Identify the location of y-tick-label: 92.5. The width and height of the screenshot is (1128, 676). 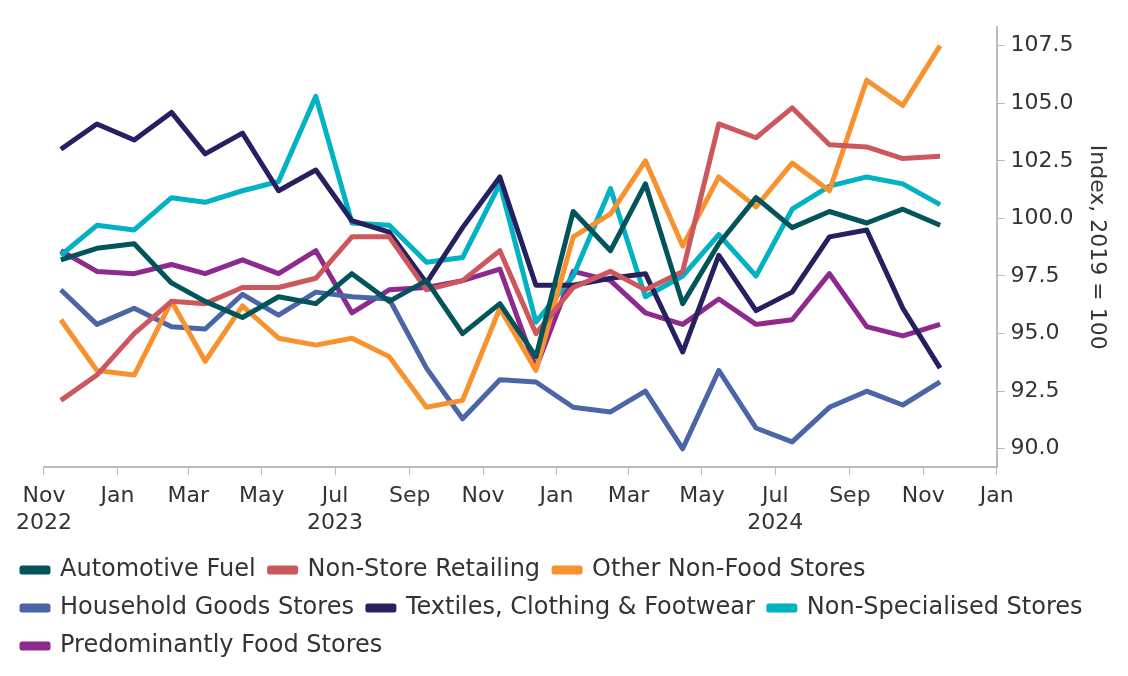
(1035, 389).